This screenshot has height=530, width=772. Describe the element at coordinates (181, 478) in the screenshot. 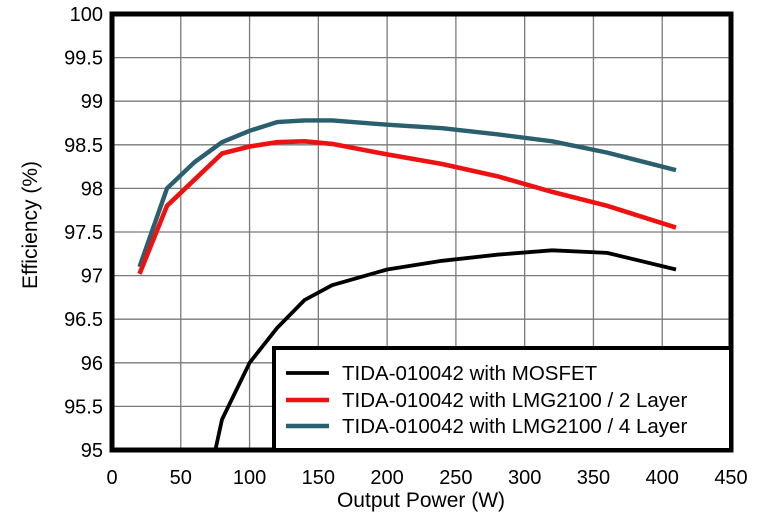

I see `x-tick-label: 50` at that location.